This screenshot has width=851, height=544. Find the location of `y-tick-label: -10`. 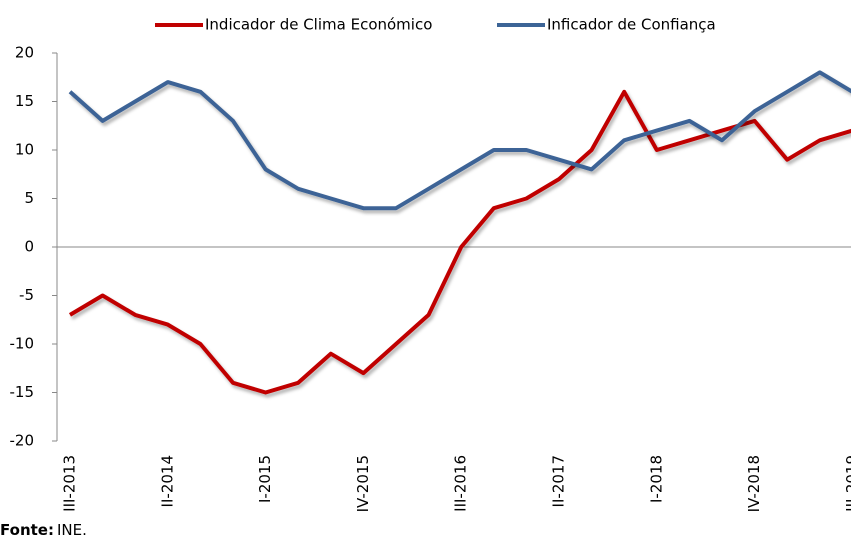

y-tick-label: -10 is located at coordinates (22, 344).